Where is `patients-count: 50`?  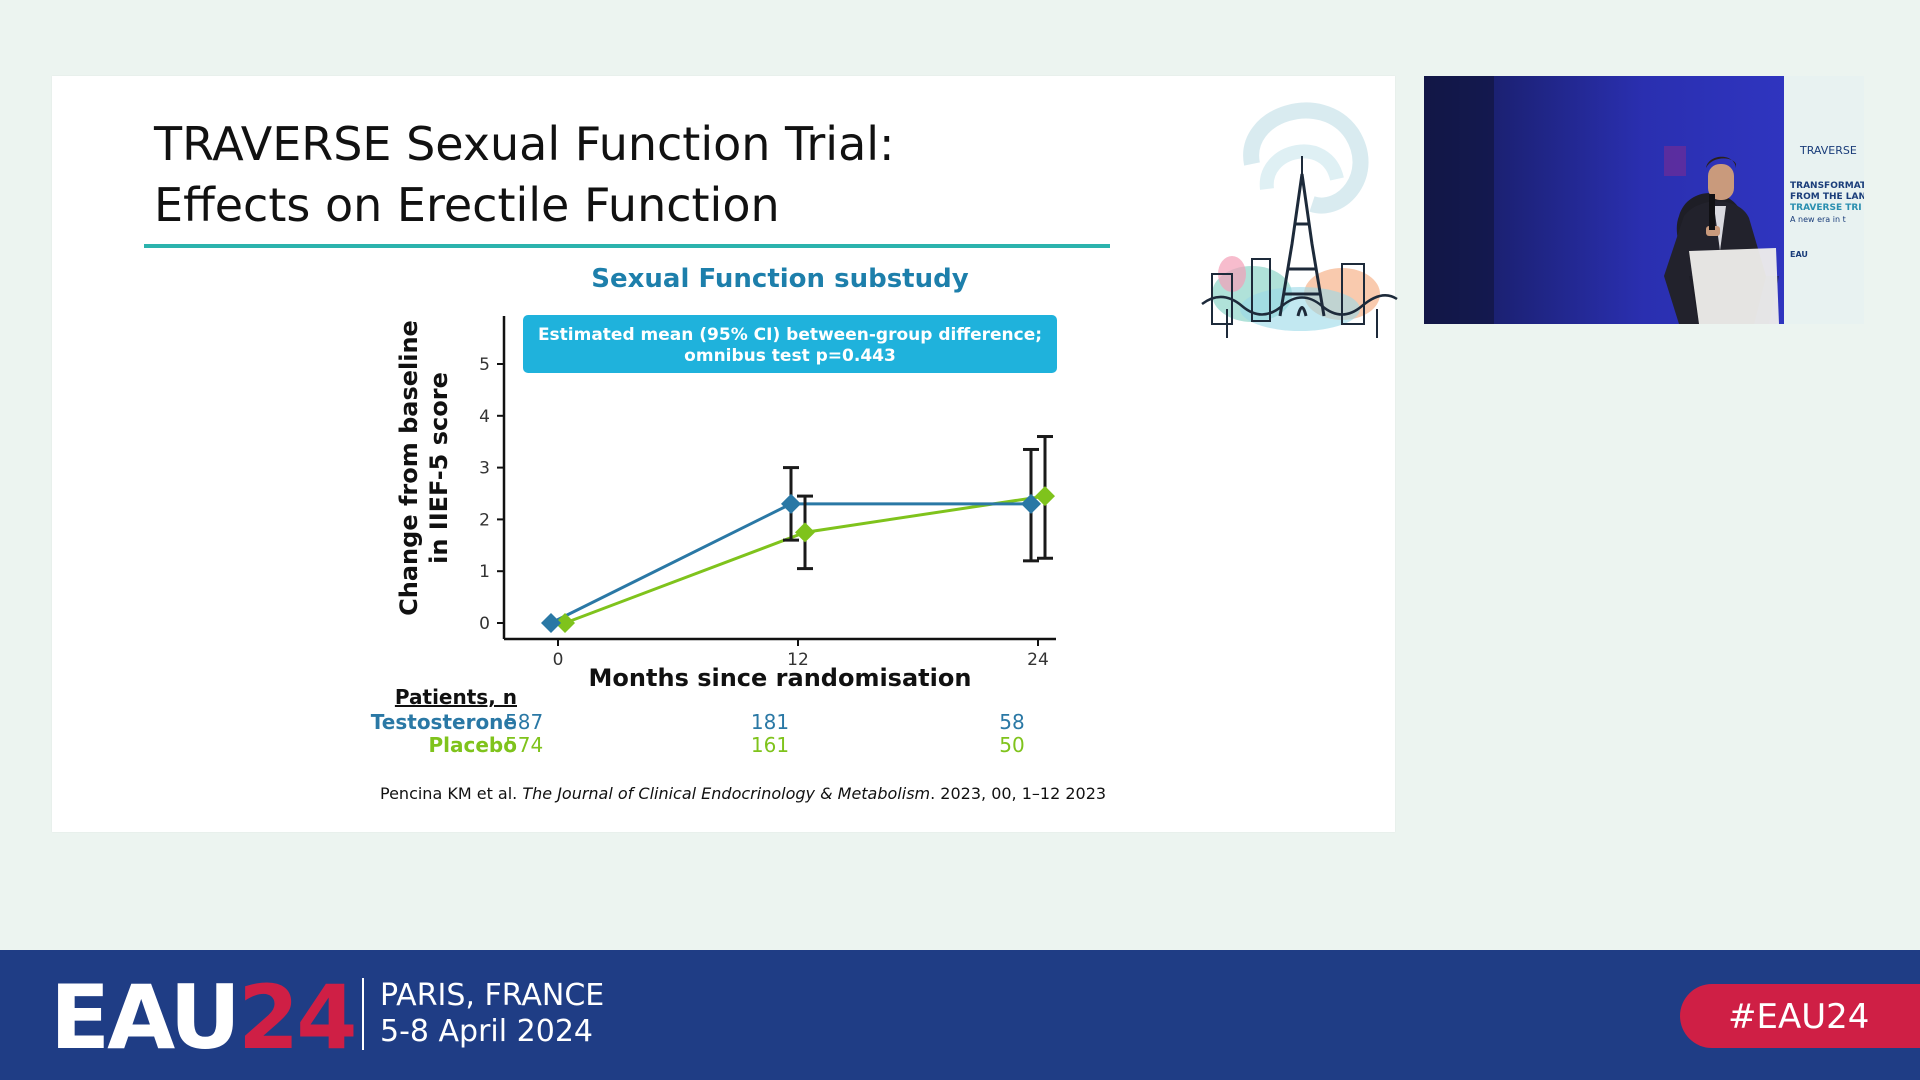
patients-count: 50 is located at coordinates (1011, 745).